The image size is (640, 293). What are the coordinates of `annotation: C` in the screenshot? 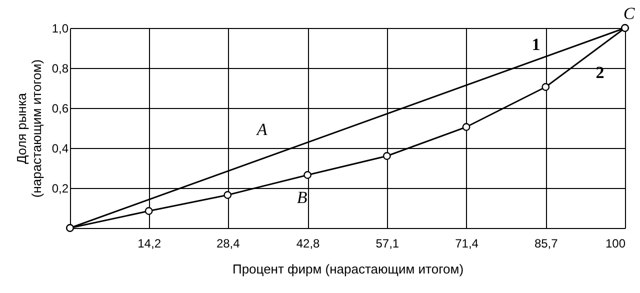 It's located at (629, 13).